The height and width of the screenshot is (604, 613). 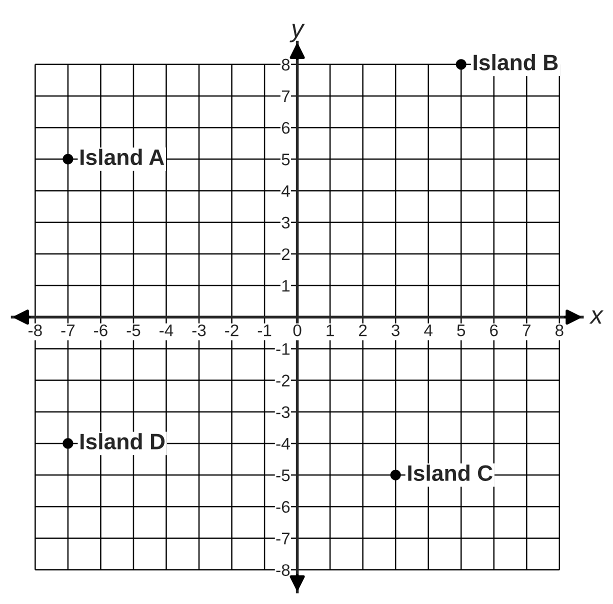 I want to click on x-tick-label: 6, so click(x=494, y=330).